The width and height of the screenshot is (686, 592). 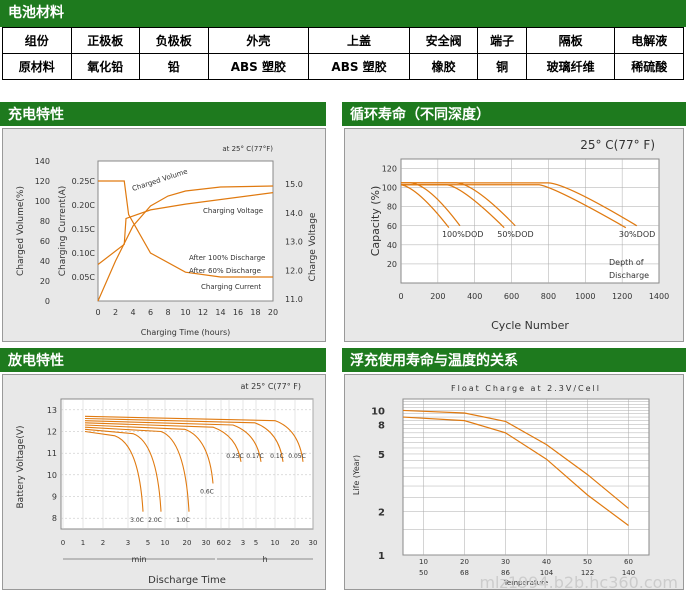 What do you see at coordinates (132, 312) in the screenshot?
I see `x-tick-label: 4` at bounding box center [132, 312].